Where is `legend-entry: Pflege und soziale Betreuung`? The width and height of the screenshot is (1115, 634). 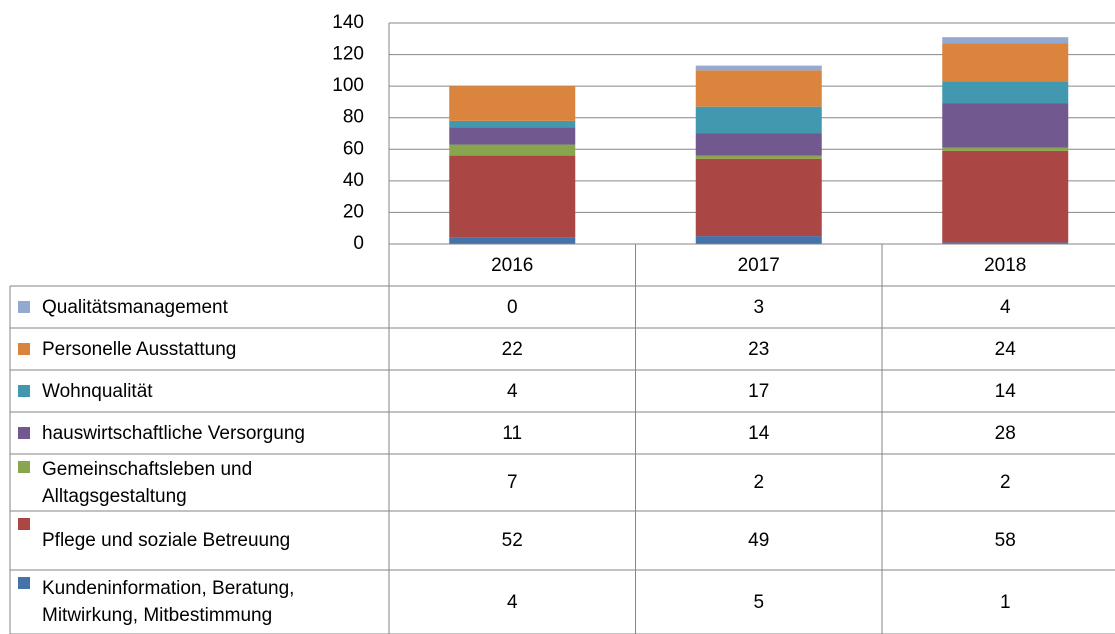
legend-entry: Pflege und soziale Betreuung is located at coordinates (199, 540).